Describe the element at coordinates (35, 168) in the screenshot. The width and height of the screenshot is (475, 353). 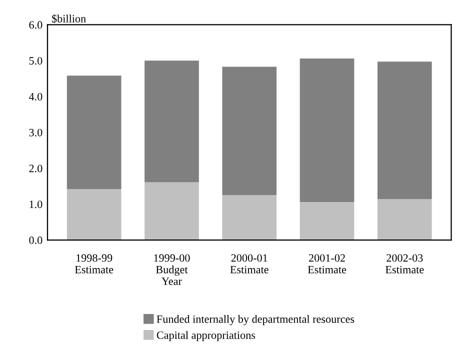
I see `y-tick-label: 2.0` at that location.